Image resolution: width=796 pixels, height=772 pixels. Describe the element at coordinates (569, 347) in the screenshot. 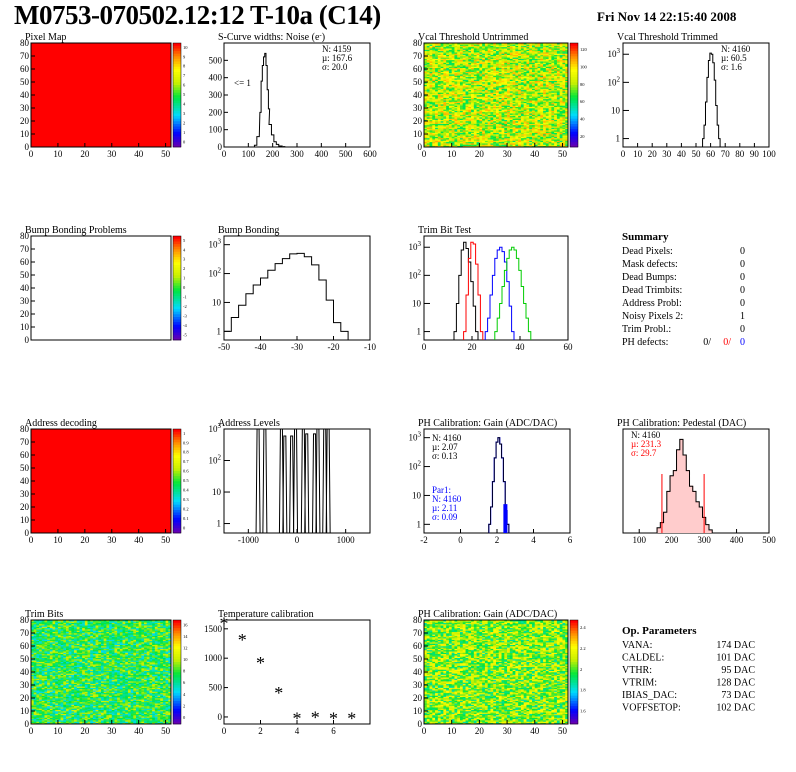

I see `trim_bit_test-xtick-label: 60` at that location.